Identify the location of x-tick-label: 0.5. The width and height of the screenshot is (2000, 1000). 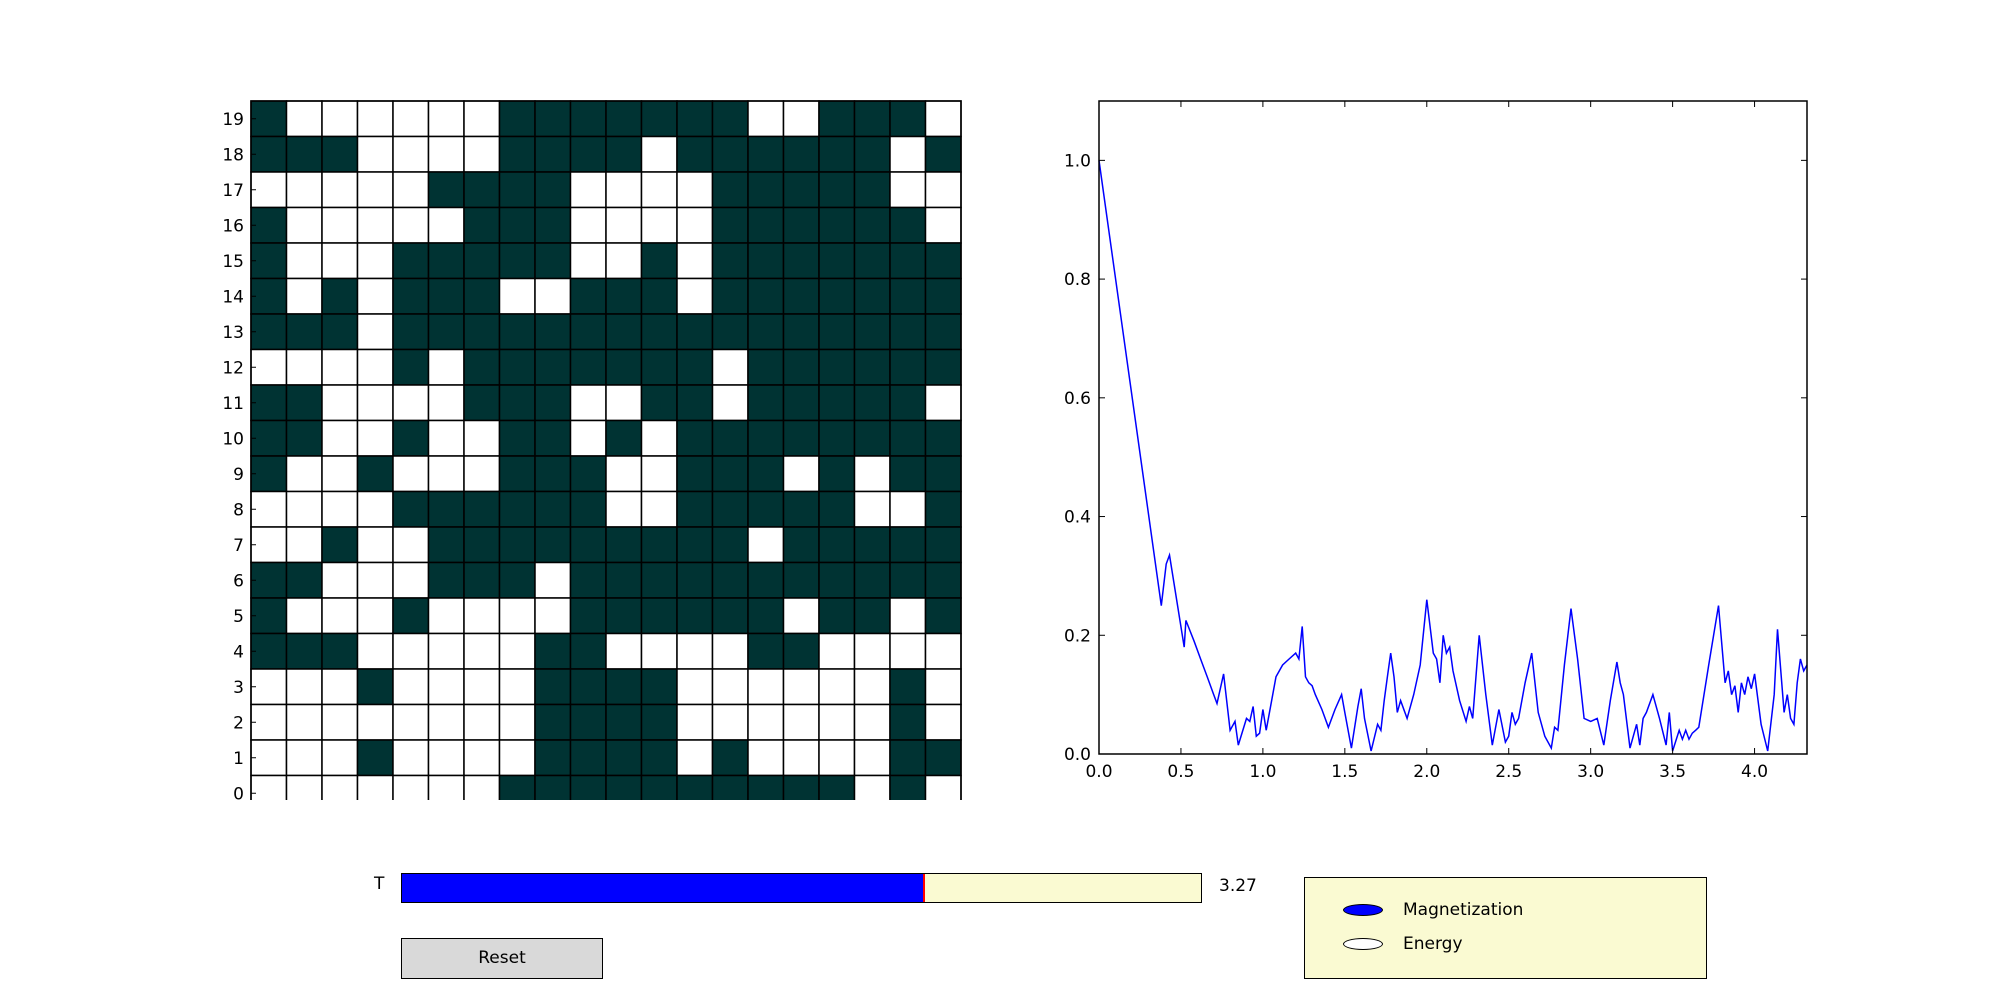
(1180, 772).